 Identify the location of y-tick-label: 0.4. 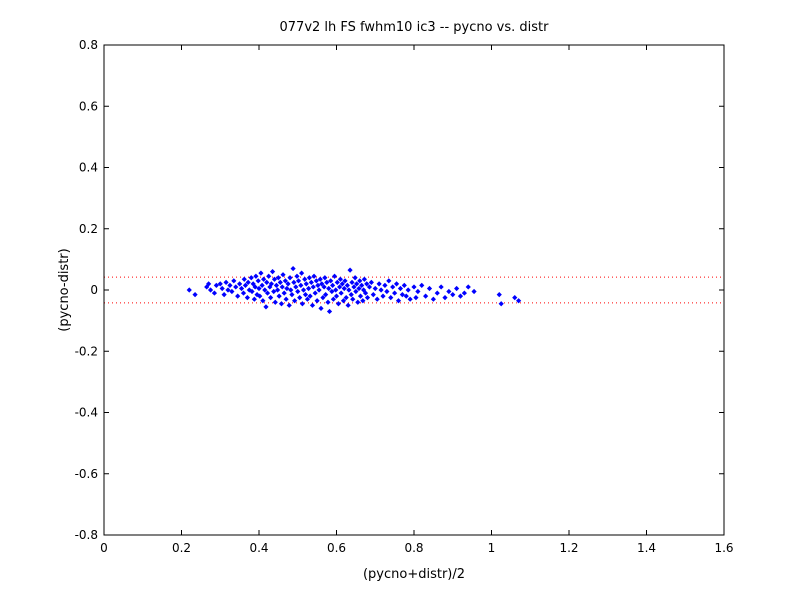
(88, 168).